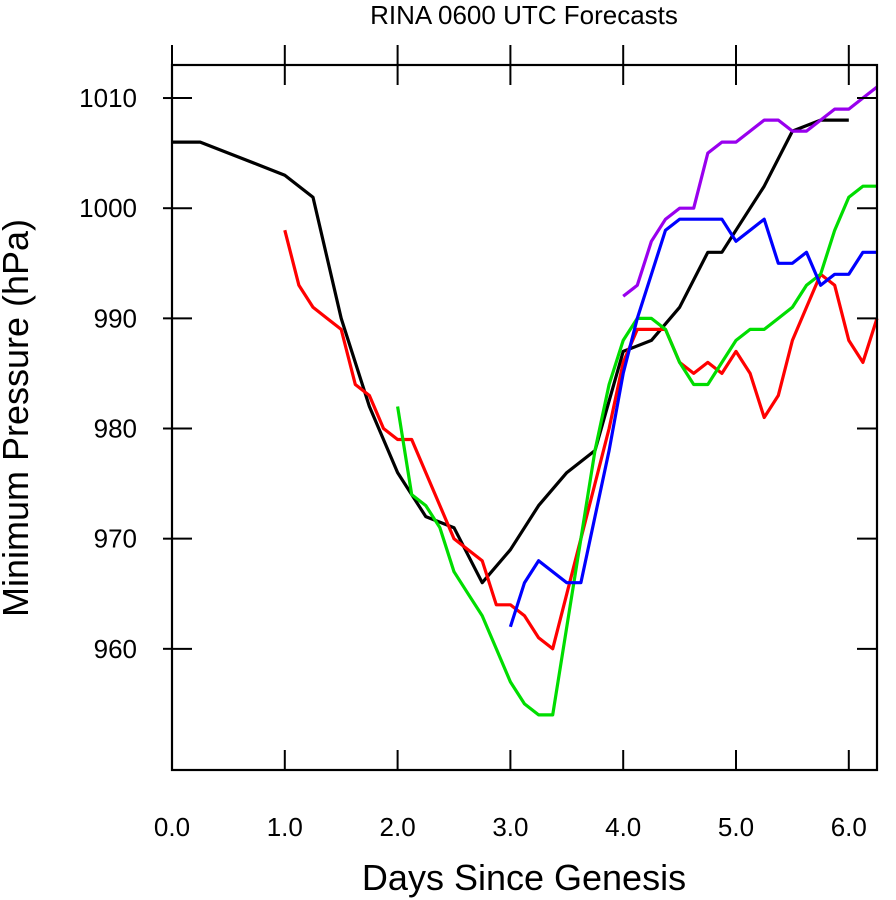 Image resolution: width=896 pixels, height=900 pixels. I want to click on y-axis-title: Minimum Pressure (hPa), so click(18, 418).